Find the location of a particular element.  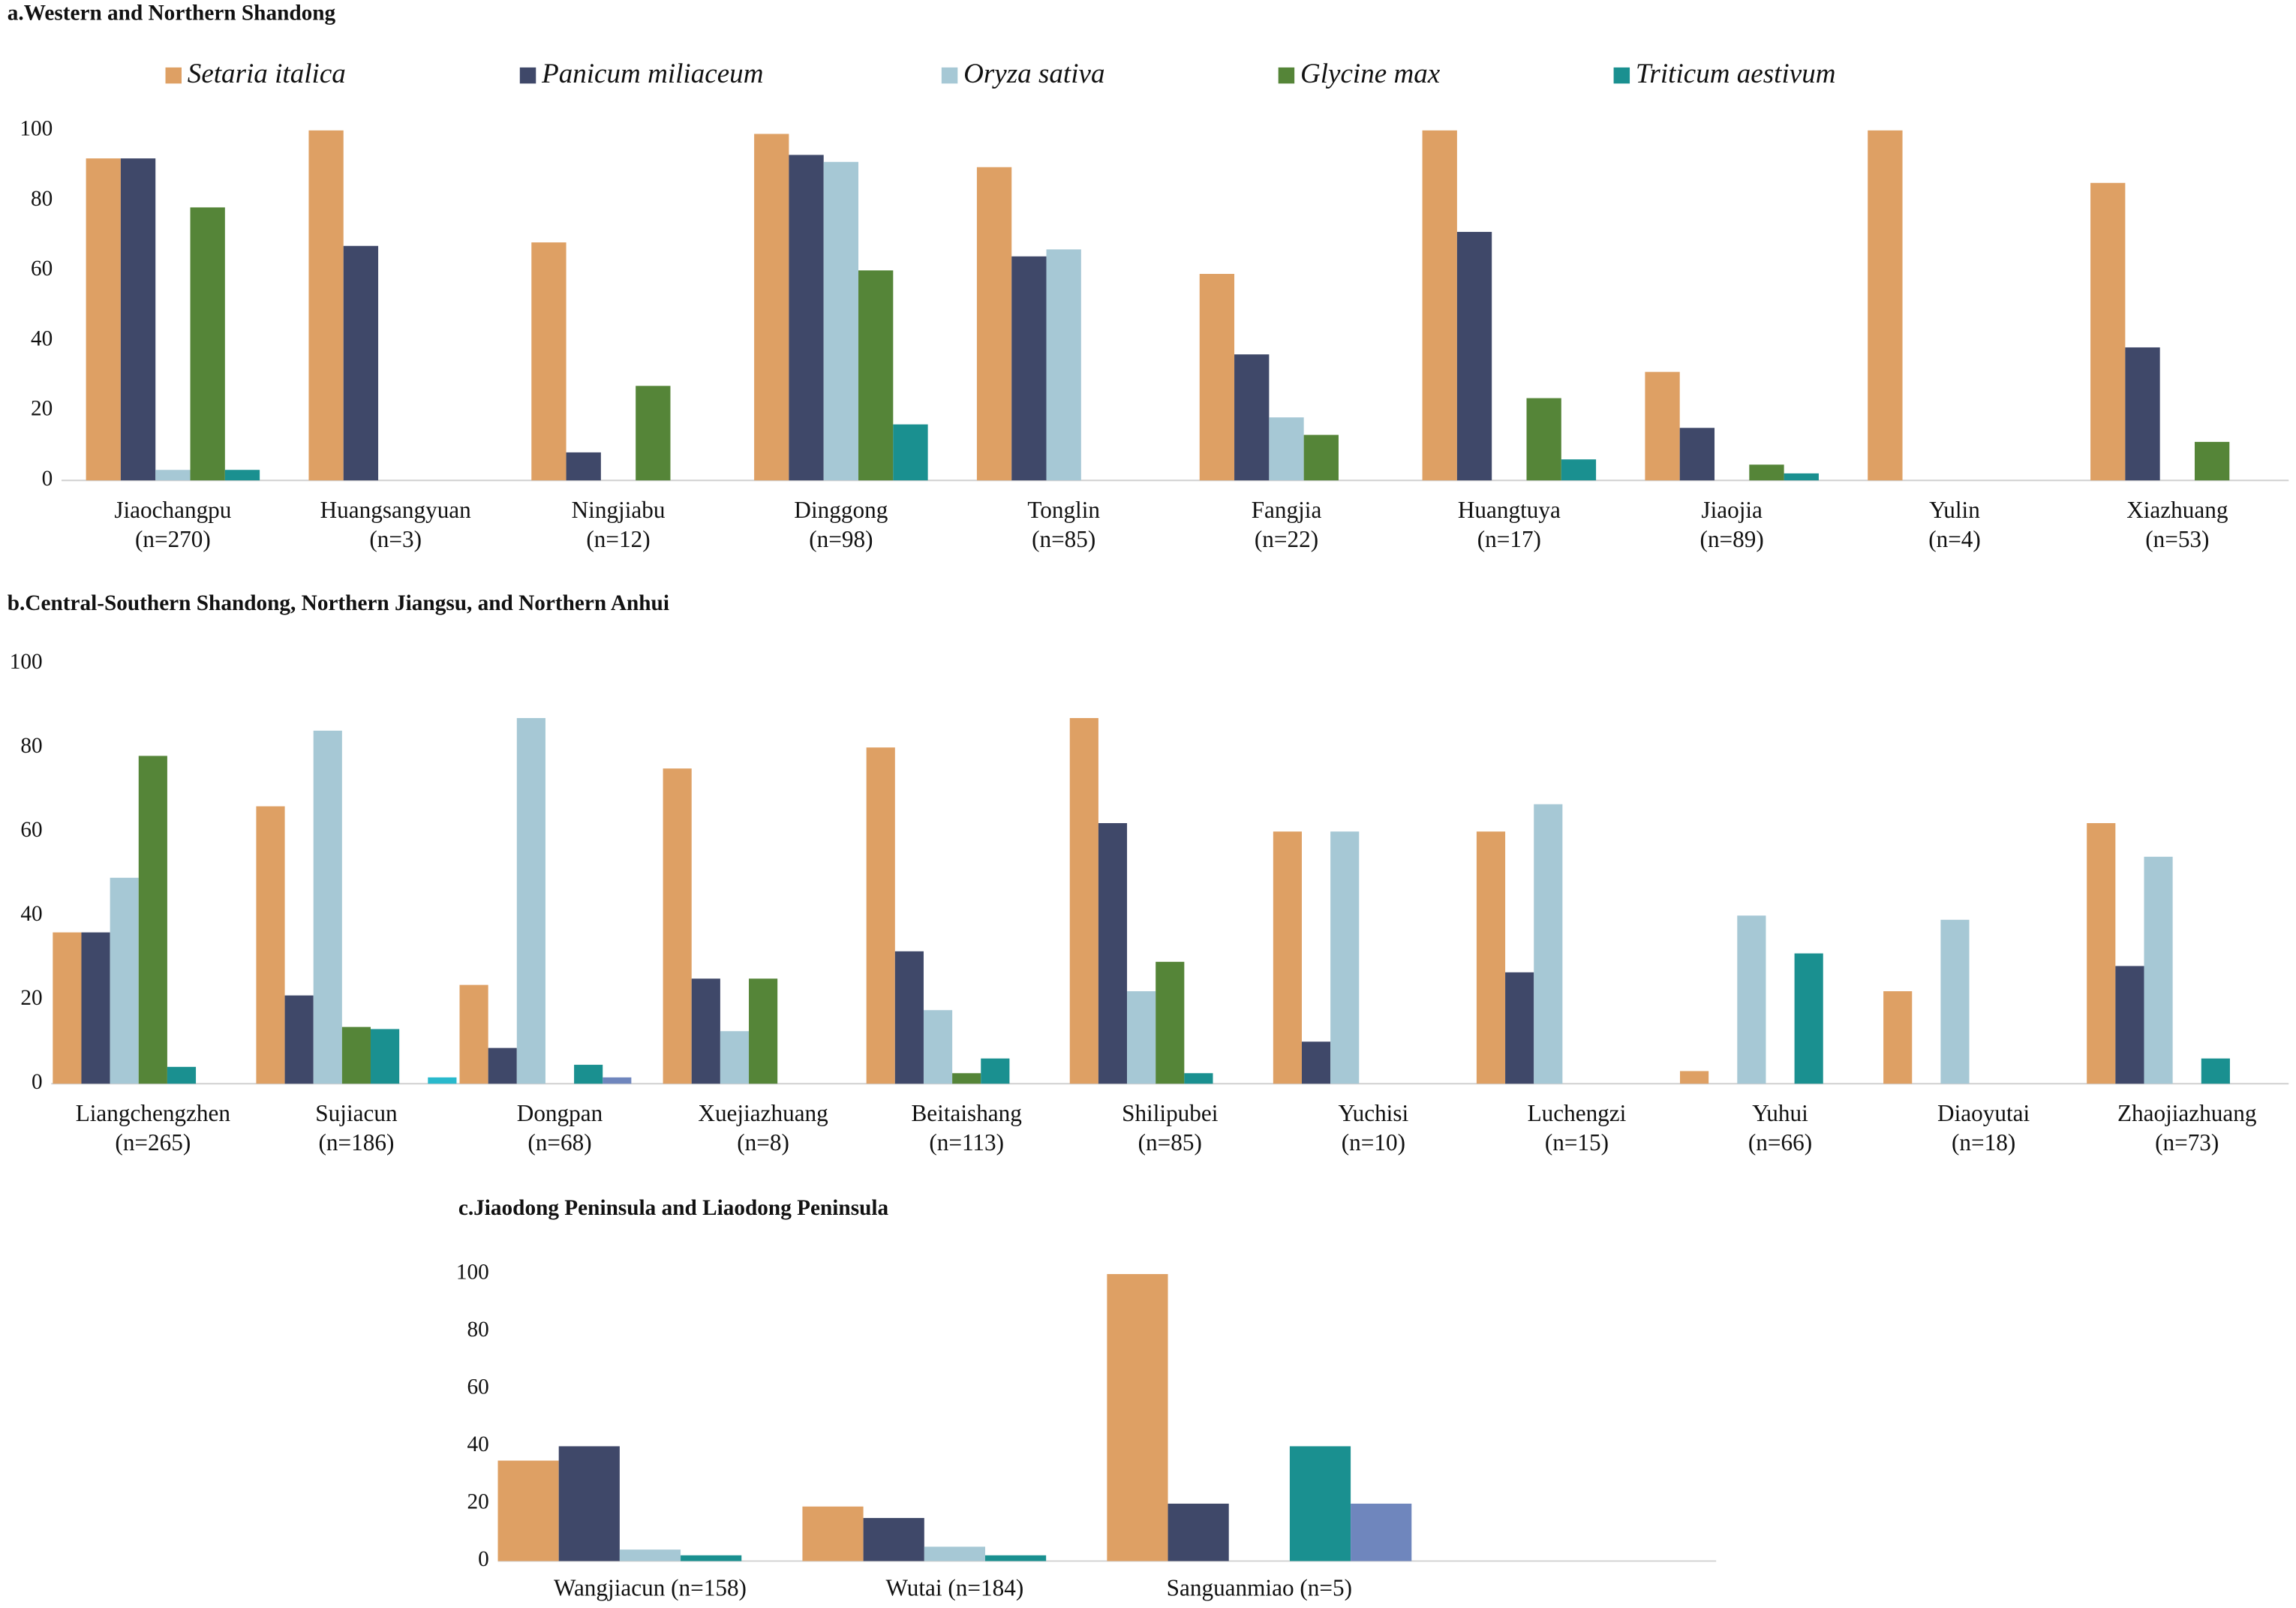

legend-label: Oryza sativa is located at coordinates (1033, 74).